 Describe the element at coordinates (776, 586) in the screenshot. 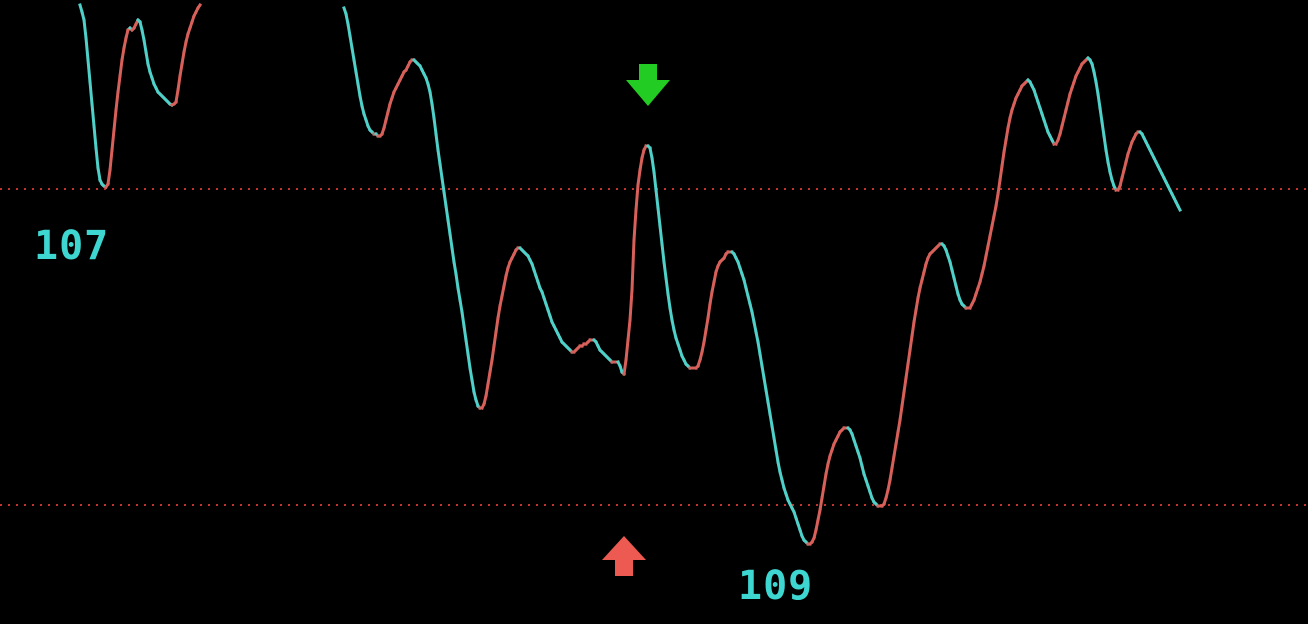

I see `level-label-109: 109` at that location.